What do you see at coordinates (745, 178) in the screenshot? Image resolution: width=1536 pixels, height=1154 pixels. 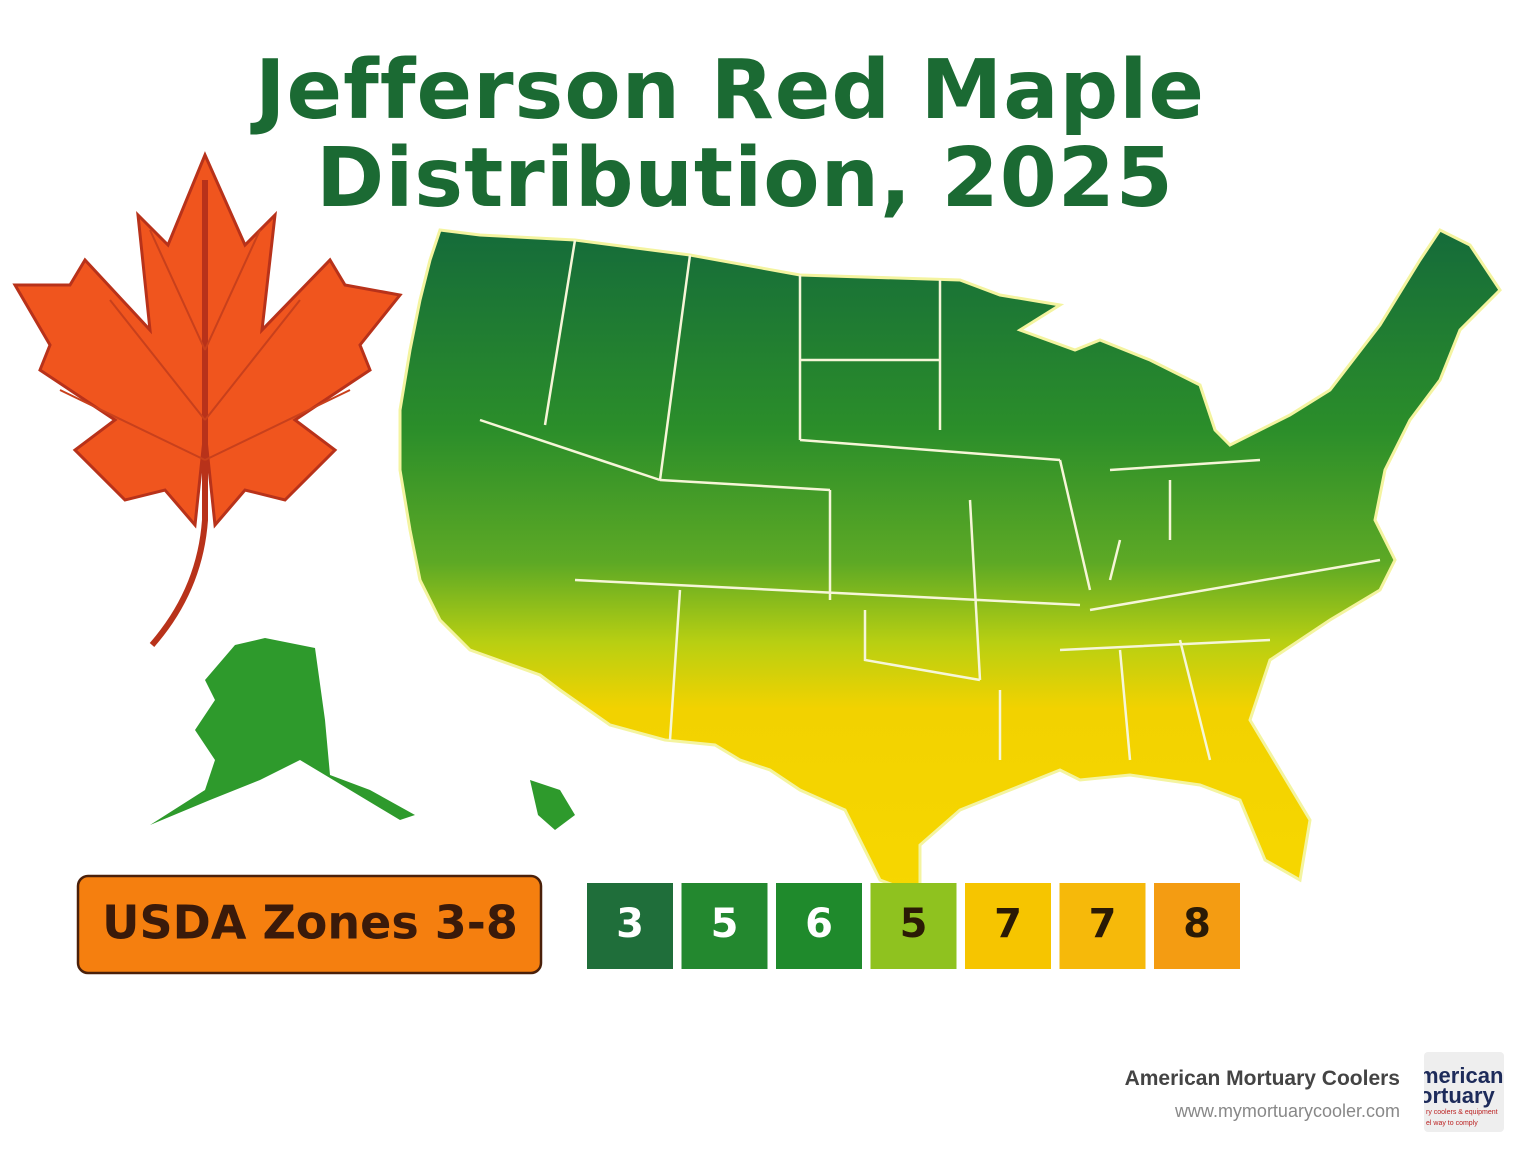 I see `title-line: Distribution, 2025` at bounding box center [745, 178].